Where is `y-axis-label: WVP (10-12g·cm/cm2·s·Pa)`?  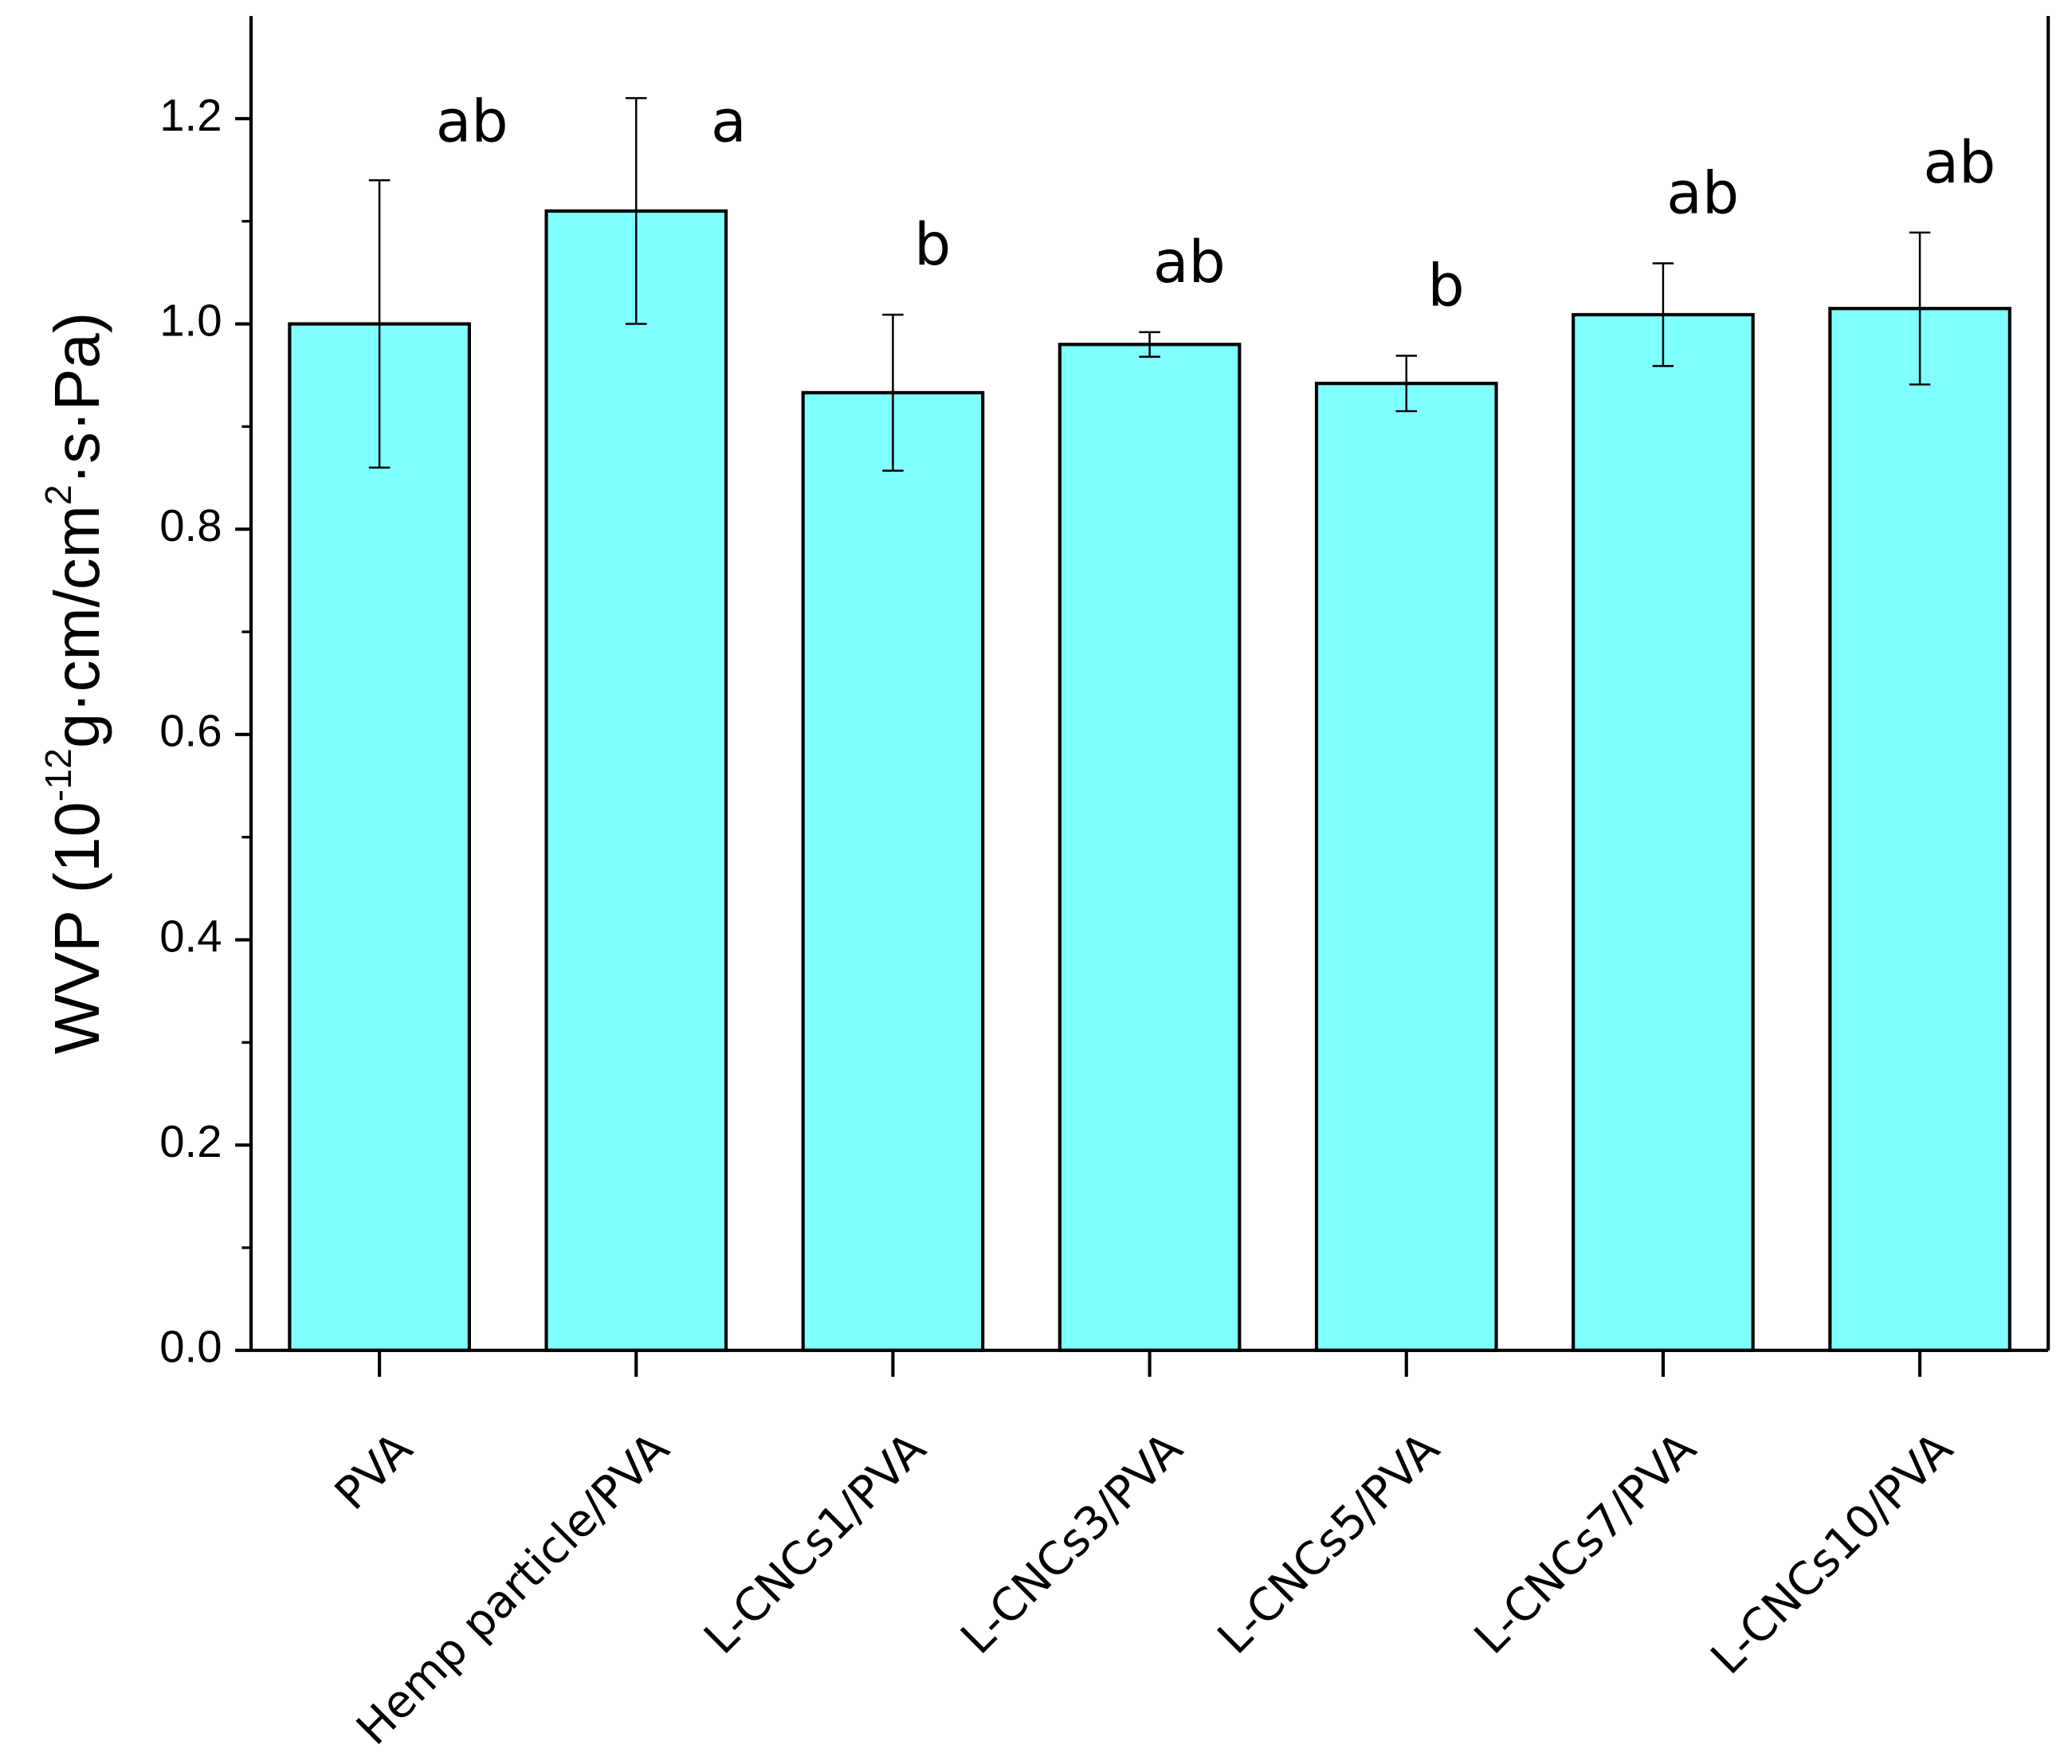
y-axis-label: WVP (10-12g·cm/cm2·s·Pa) is located at coordinates (74, 683).